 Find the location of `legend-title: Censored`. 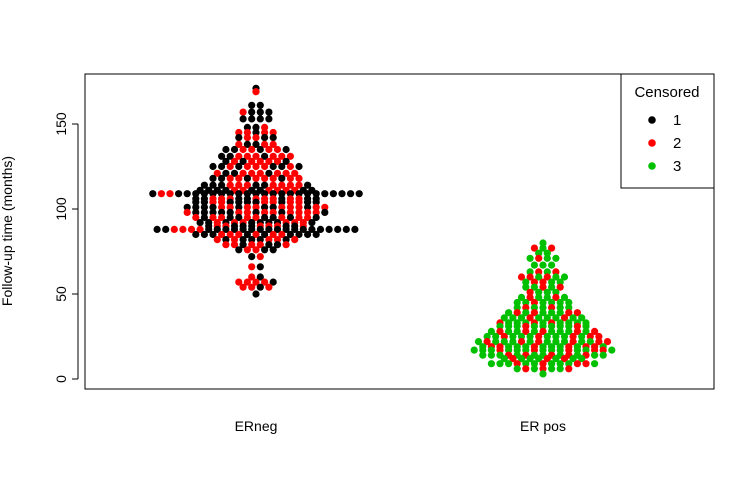

legend-title: Censored is located at coordinates (666, 92).